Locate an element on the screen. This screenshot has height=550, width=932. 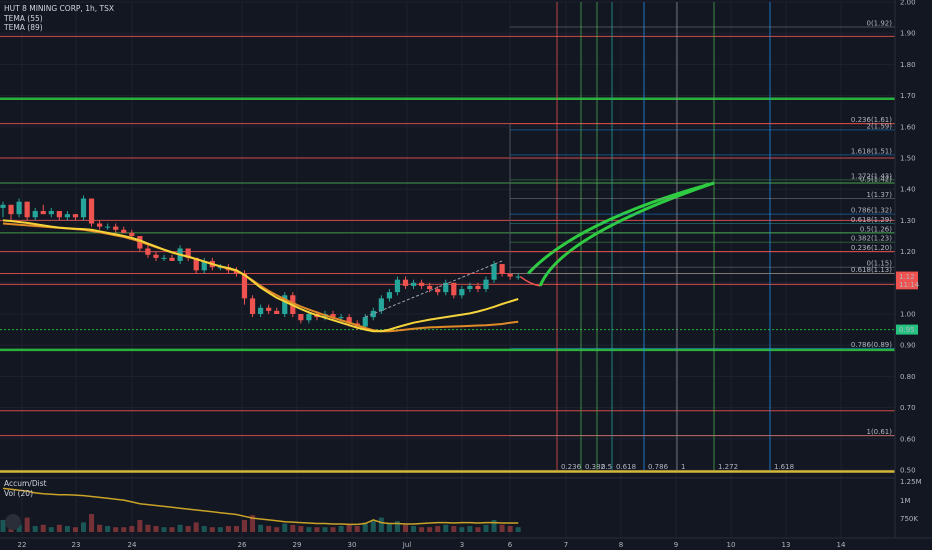
projection-curve-upper is located at coordinates (626, 234).